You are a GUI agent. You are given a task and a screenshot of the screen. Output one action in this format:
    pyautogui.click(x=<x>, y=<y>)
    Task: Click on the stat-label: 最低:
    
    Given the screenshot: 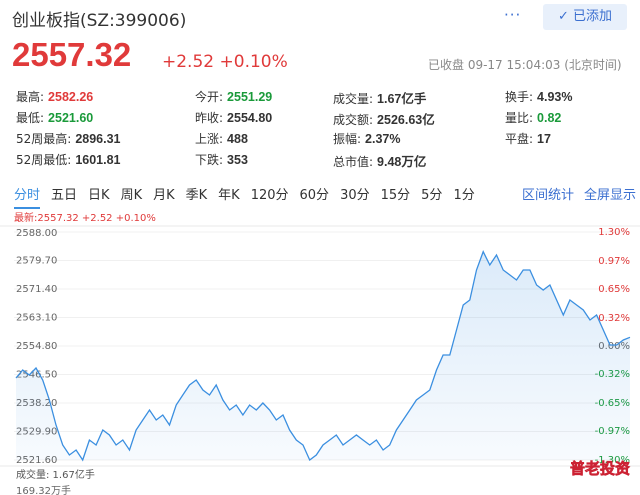 What is the action you would take?
    pyautogui.click(x=30, y=118)
    